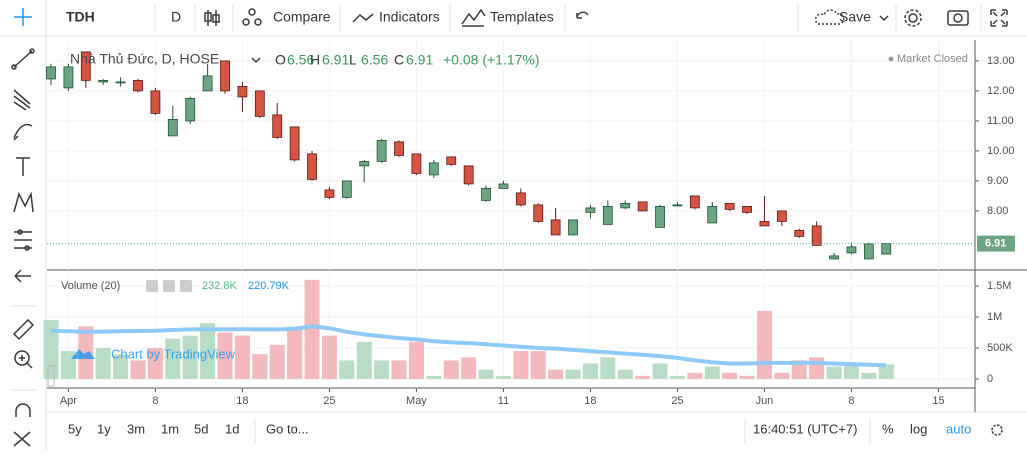 This screenshot has width=1027, height=455. What do you see at coordinates (374, 60) in the screenshot?
I see `ohlc-value: 6.56` at bounding box center [374, 60].